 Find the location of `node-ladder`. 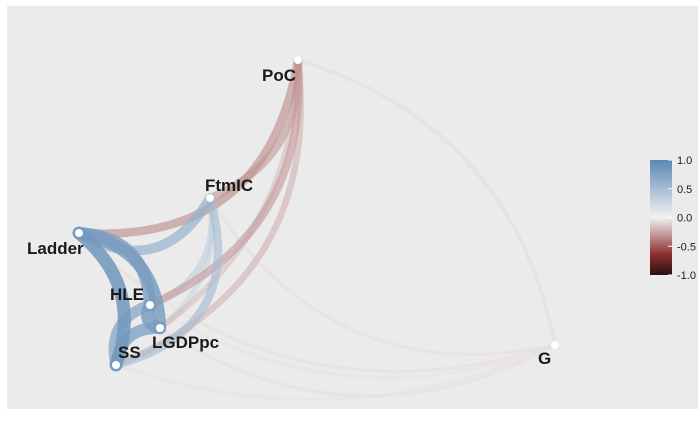

node-ladder is located at coordinates (79, 233).